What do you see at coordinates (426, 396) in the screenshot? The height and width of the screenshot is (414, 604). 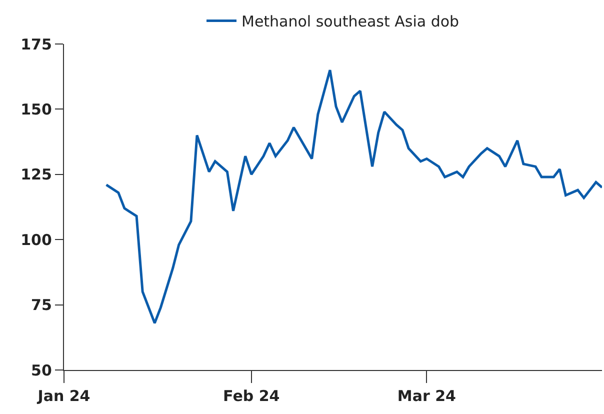 I see `x-tick-label: Mar 24` at bounding box center [426, 396].